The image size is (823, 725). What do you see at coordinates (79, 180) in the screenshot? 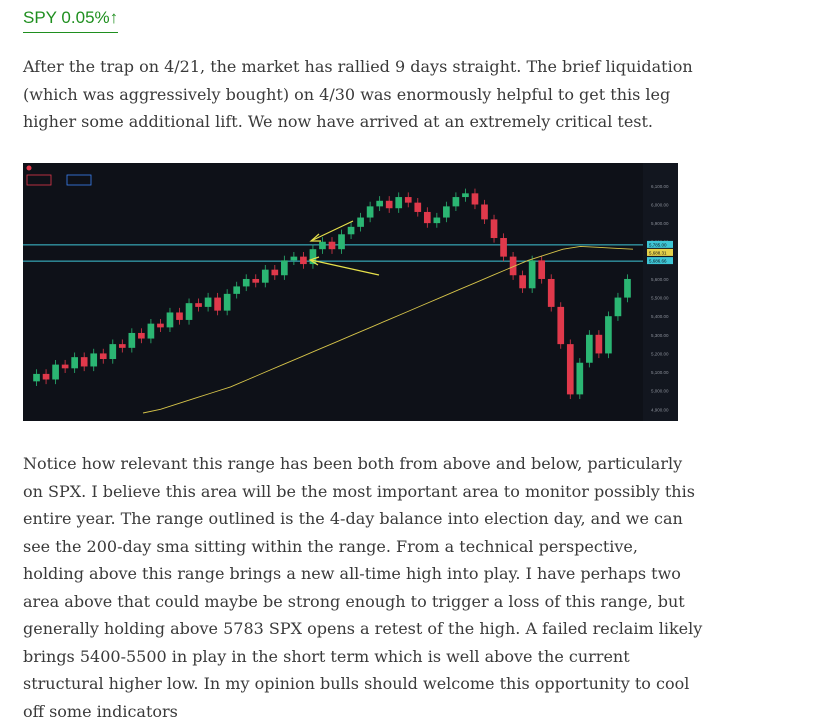
I see `buy-button` at bounding box center [79, 180].